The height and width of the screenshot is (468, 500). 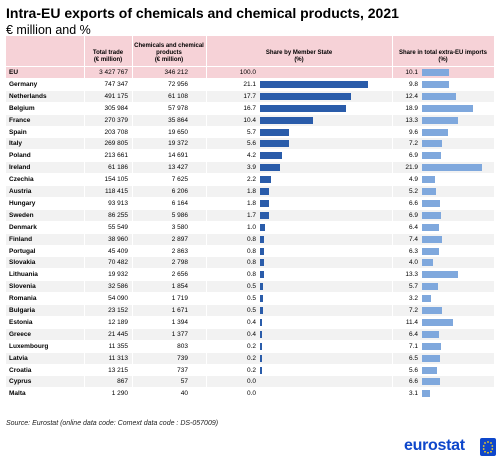 What do you see at coordinates (250, 346) in the screenshot?
I see `table-row: Luxembourg 11 355 803 0.2 7.1` at bounding box center [250, 346].